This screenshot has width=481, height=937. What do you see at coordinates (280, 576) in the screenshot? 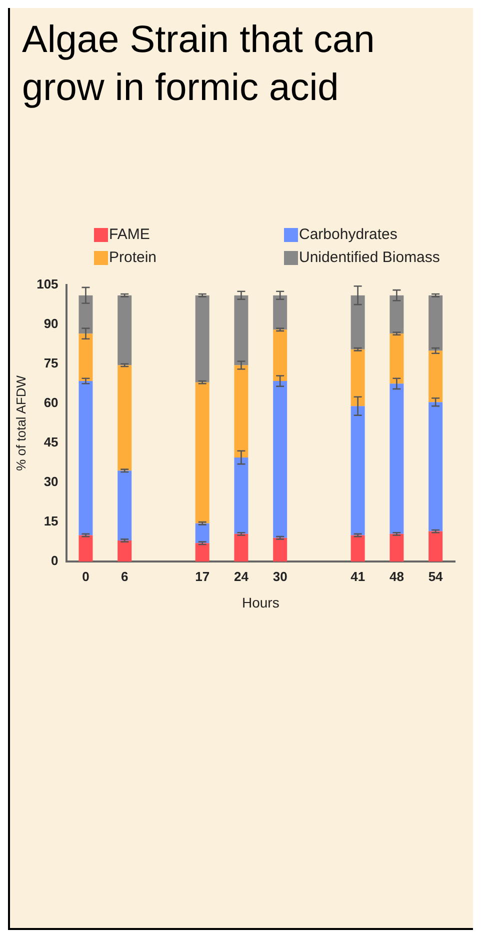
I see `x-tick-label: 30` at bounding box center [280, 576].